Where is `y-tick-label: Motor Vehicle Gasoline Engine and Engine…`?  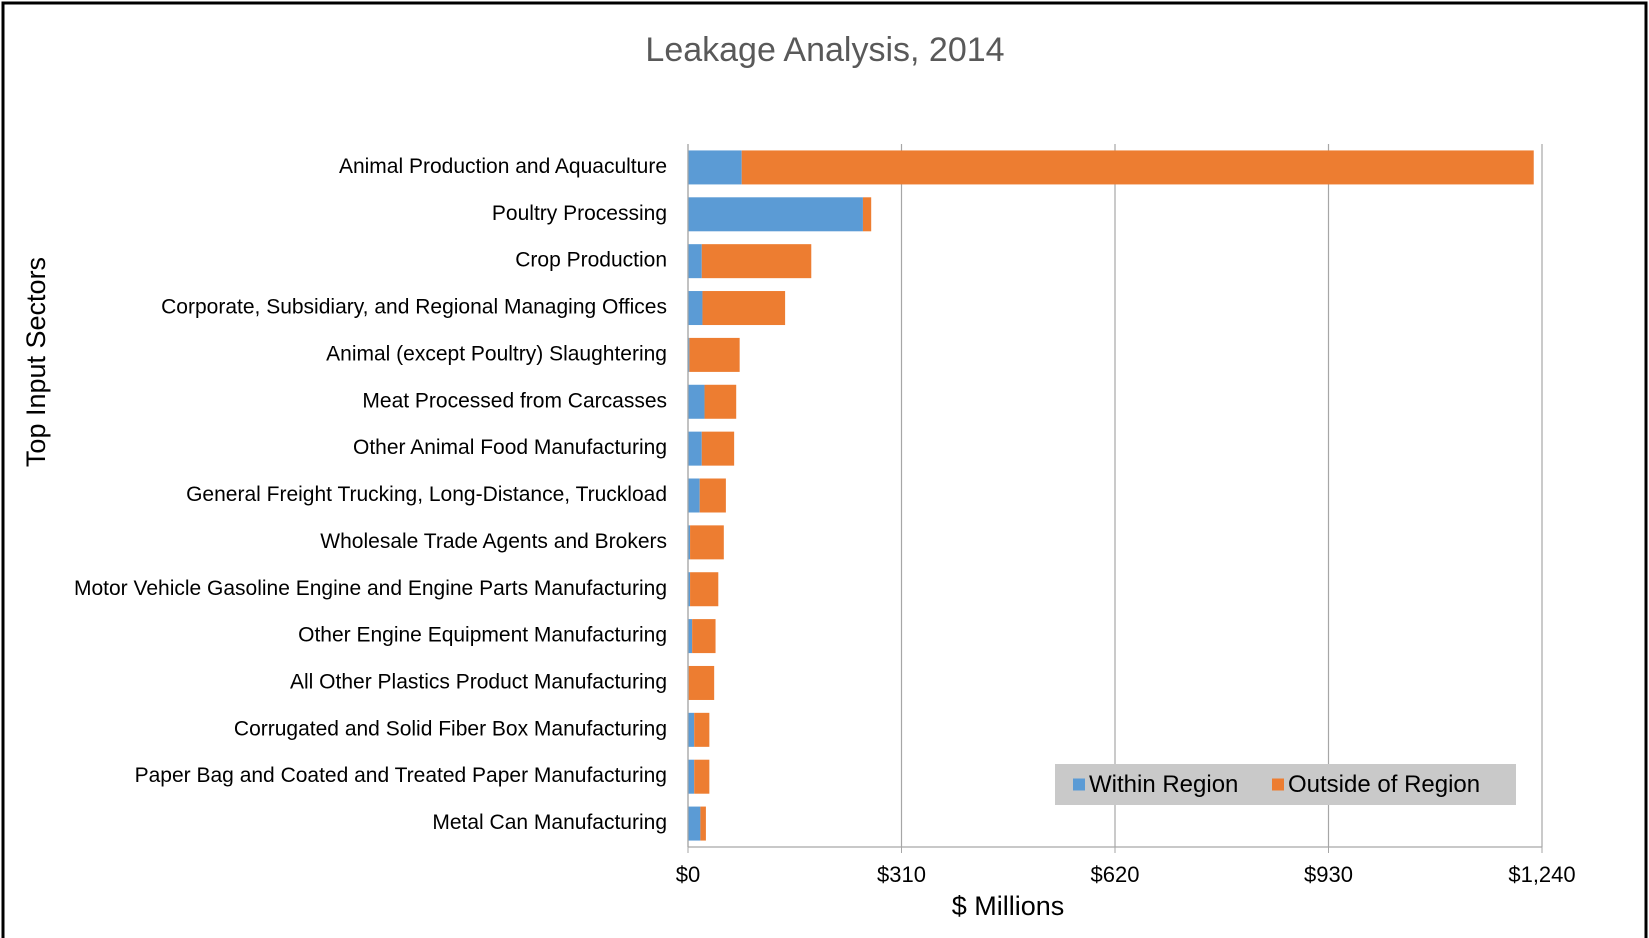
y-tick-label: Motor Vehicle Gasoline Engine and Engine… is located at coordinates (370, 588).